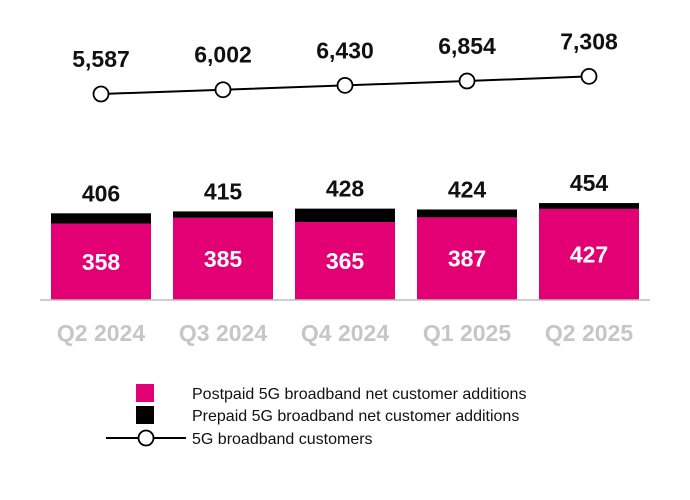  Describe the element at coordinates (101, 59) in the screenshot. I see `customers-value-label-1: 5,587` at that location.